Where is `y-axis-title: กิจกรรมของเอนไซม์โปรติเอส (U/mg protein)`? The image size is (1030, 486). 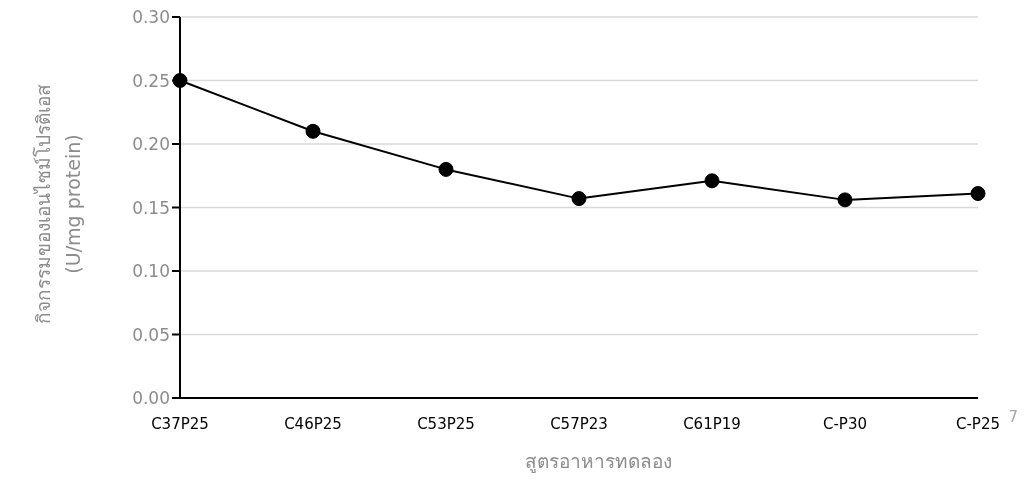 y-axis-title: กิจกรรมของเอนไซม์โปรติเอส (U/mg protein) is located at coordinates (58, 204).